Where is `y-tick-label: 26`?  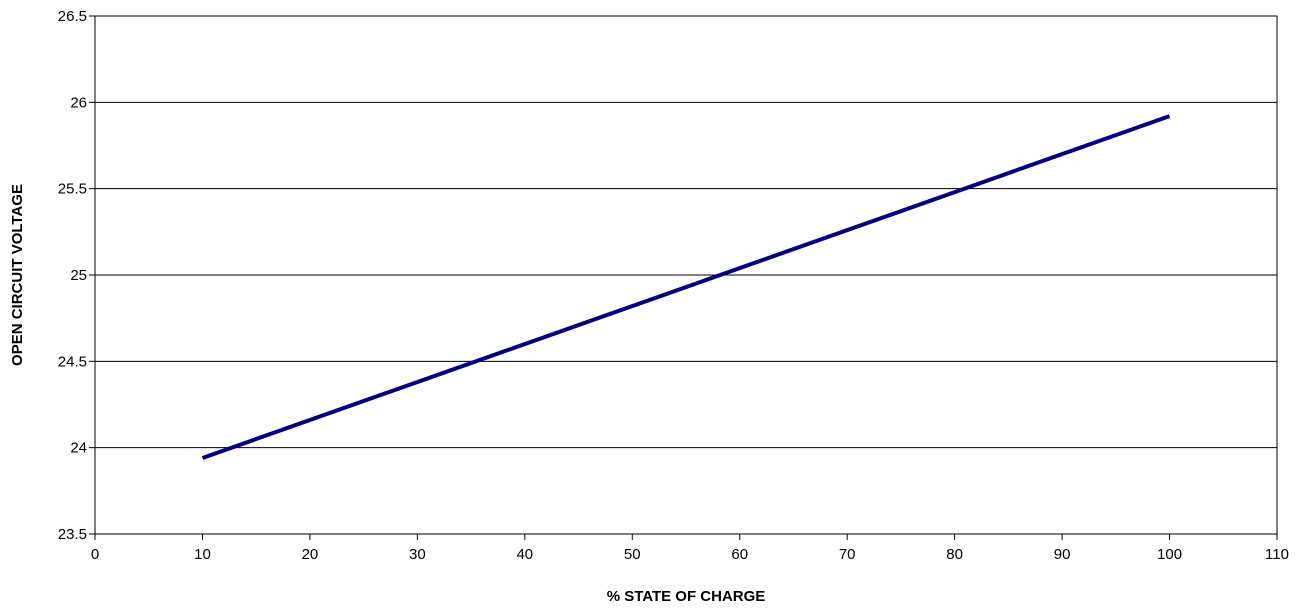 y-tick-label: 26 is located at coordinates (78, 102).